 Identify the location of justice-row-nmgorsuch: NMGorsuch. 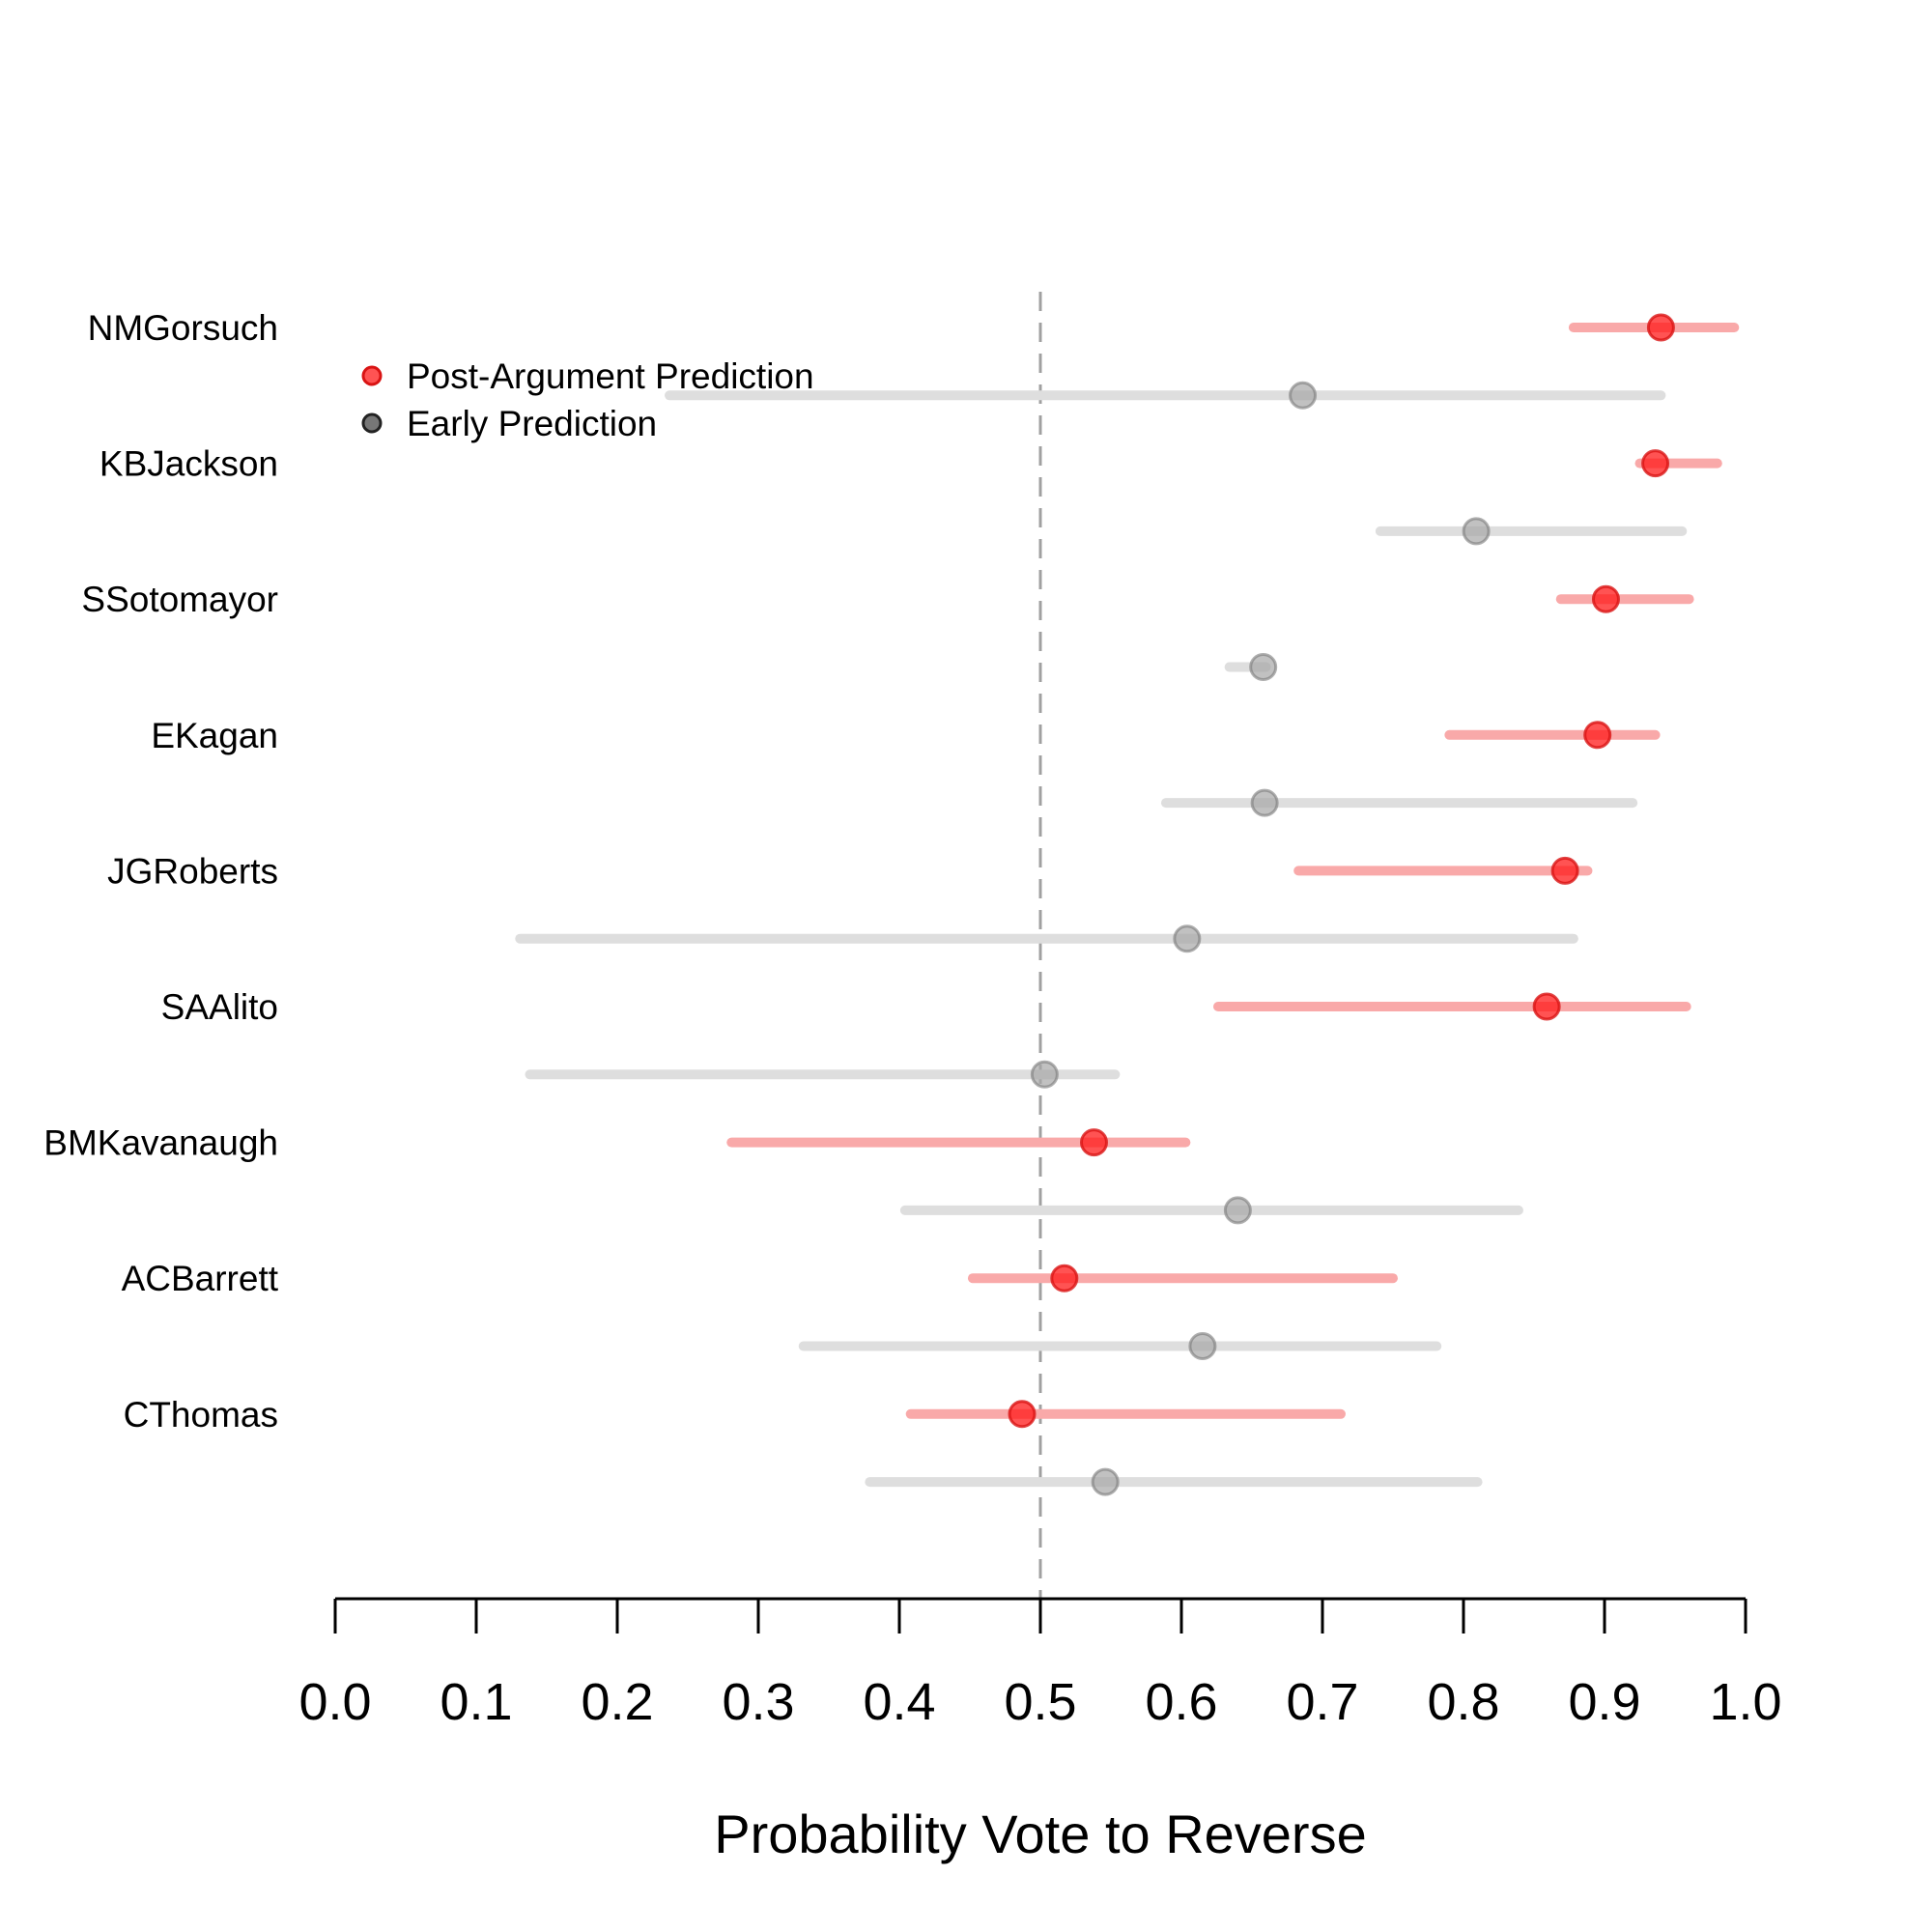
(914, 359).